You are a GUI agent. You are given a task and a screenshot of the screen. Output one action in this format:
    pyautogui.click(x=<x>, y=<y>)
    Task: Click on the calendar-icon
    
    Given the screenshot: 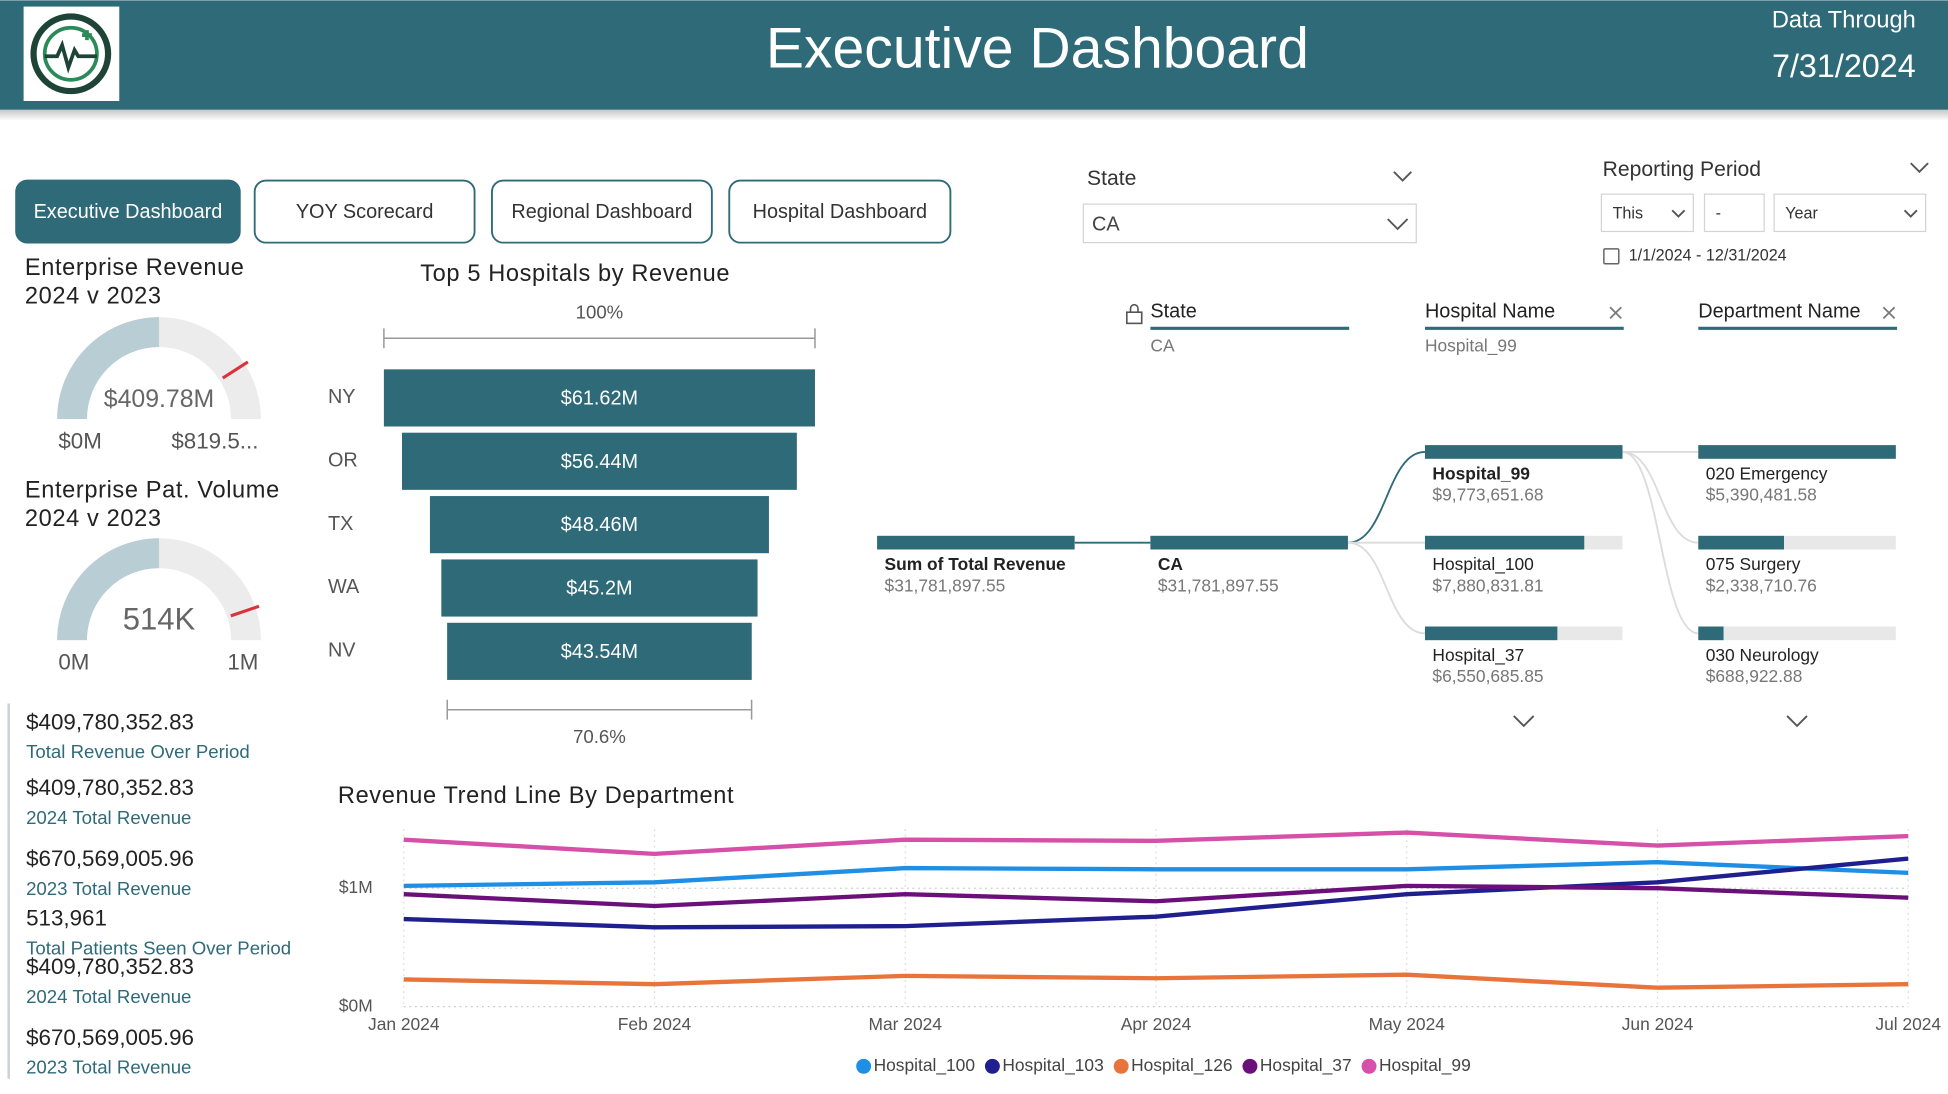 What is the action you would take?
    pyautogui.click(x=1611, y=256)
    